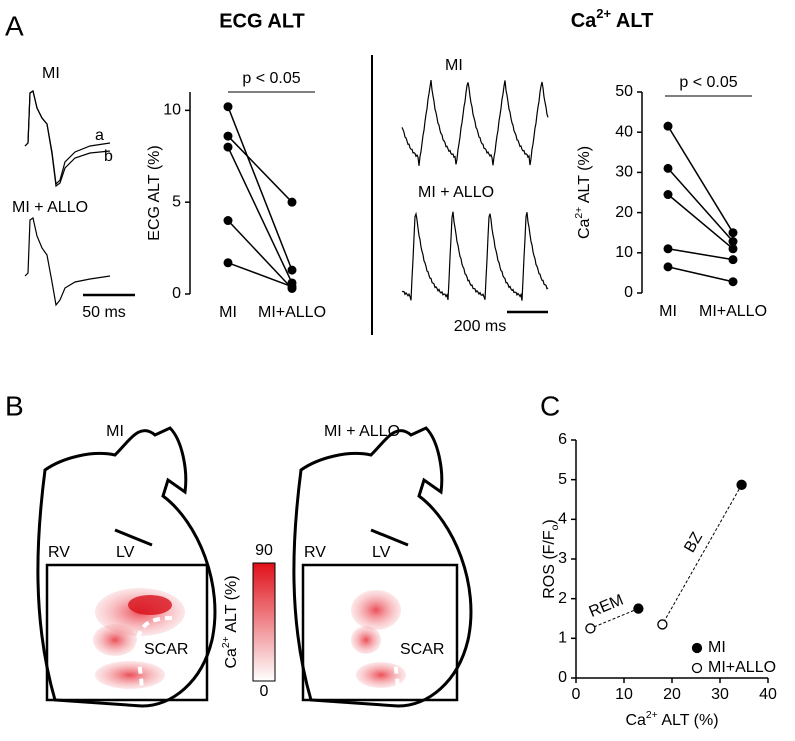 The width and height of the screenshot is (795, 741). What do you see at coordinates (562, 558) in the screenshot?
I see `y-tick-label: 3` at bounding box center [562, 558].